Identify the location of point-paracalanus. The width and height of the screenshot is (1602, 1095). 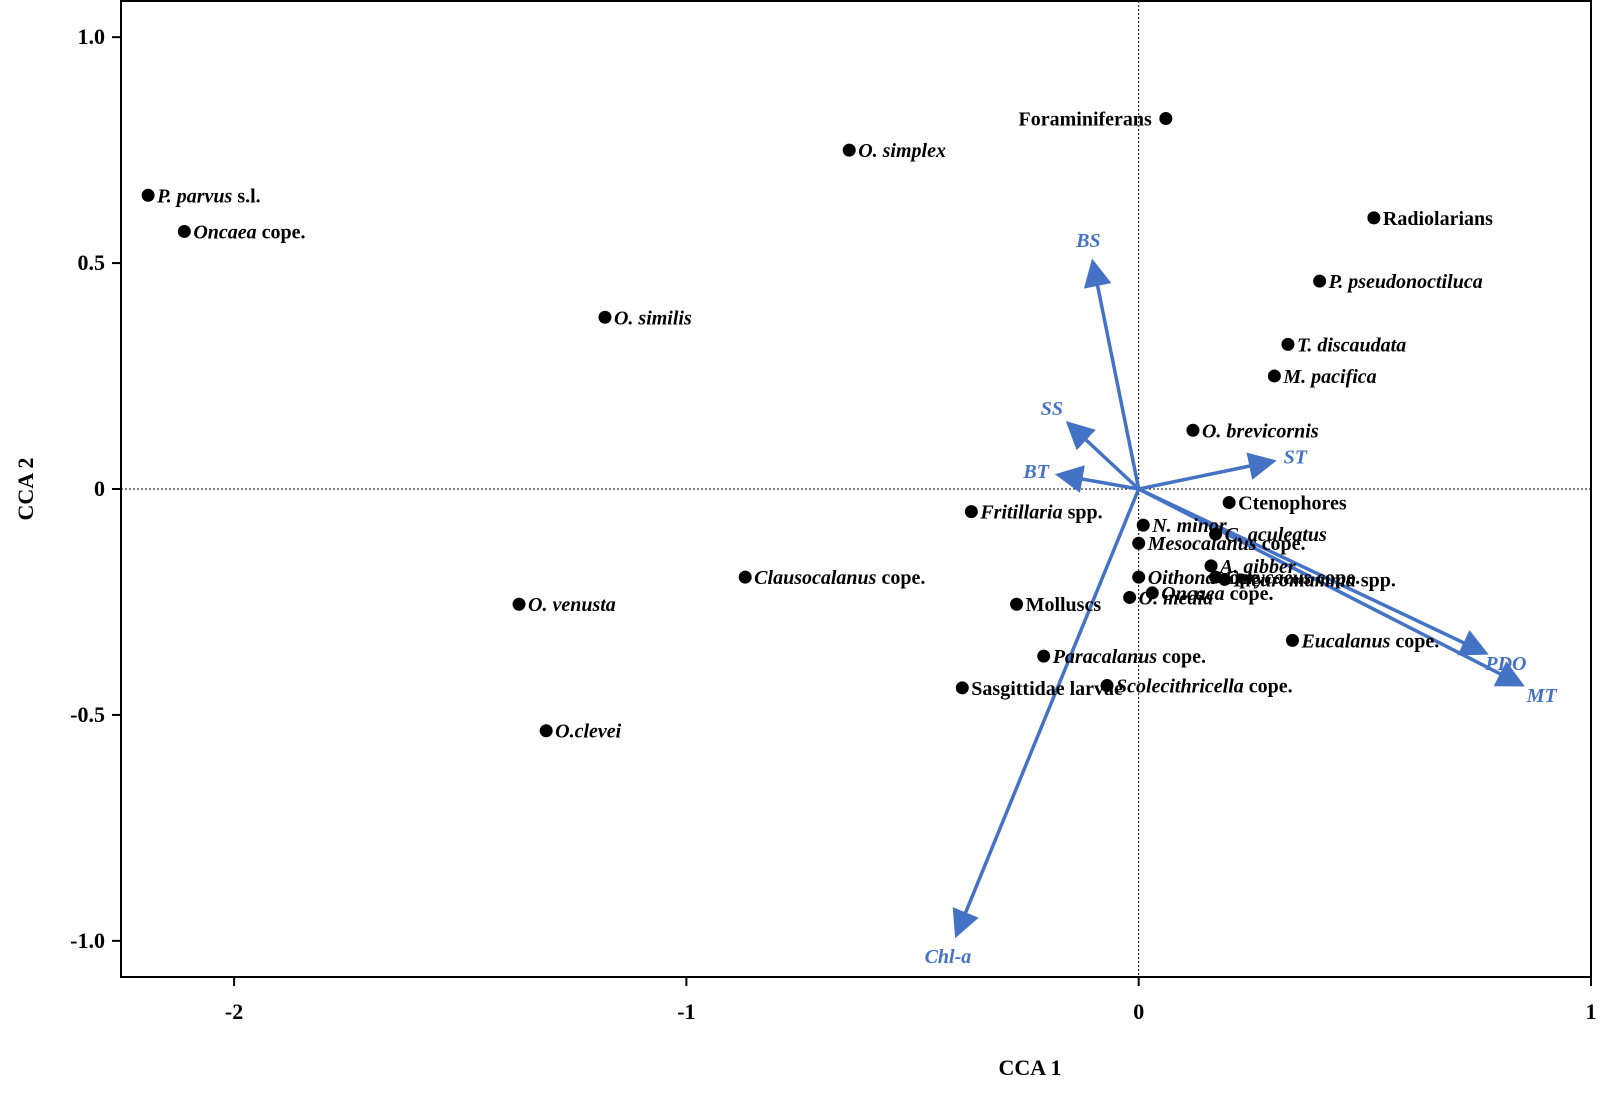
(1044, 656).